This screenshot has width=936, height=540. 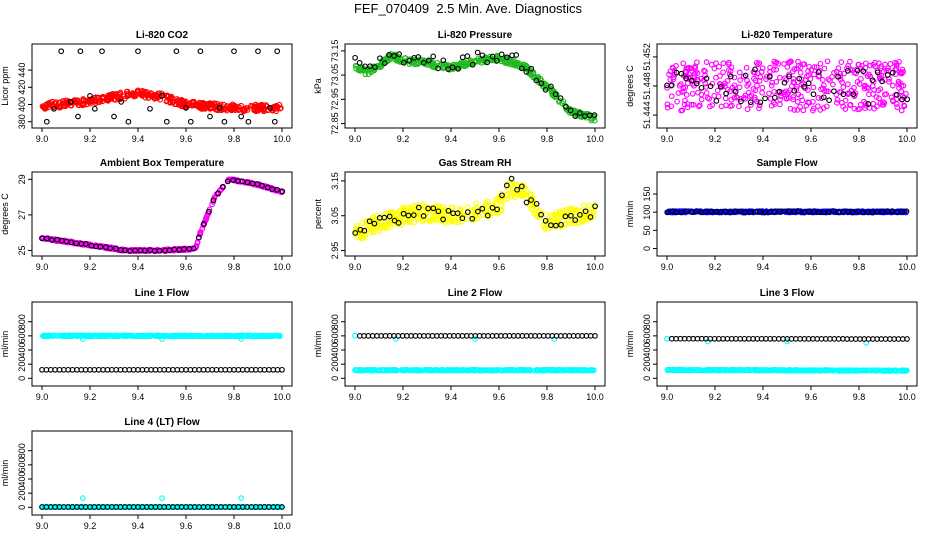 I want to click on x-tick-label: 9.2, so click(x=403, y=139).